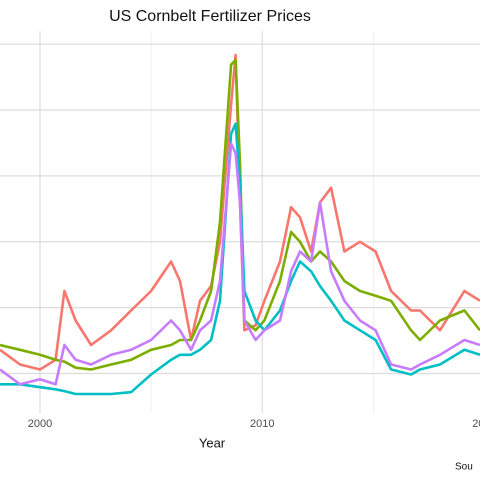  What do you see at coordinates (464, 467) in the screenshot?
I see `caption: Sou` at bounding box center [464, 467].